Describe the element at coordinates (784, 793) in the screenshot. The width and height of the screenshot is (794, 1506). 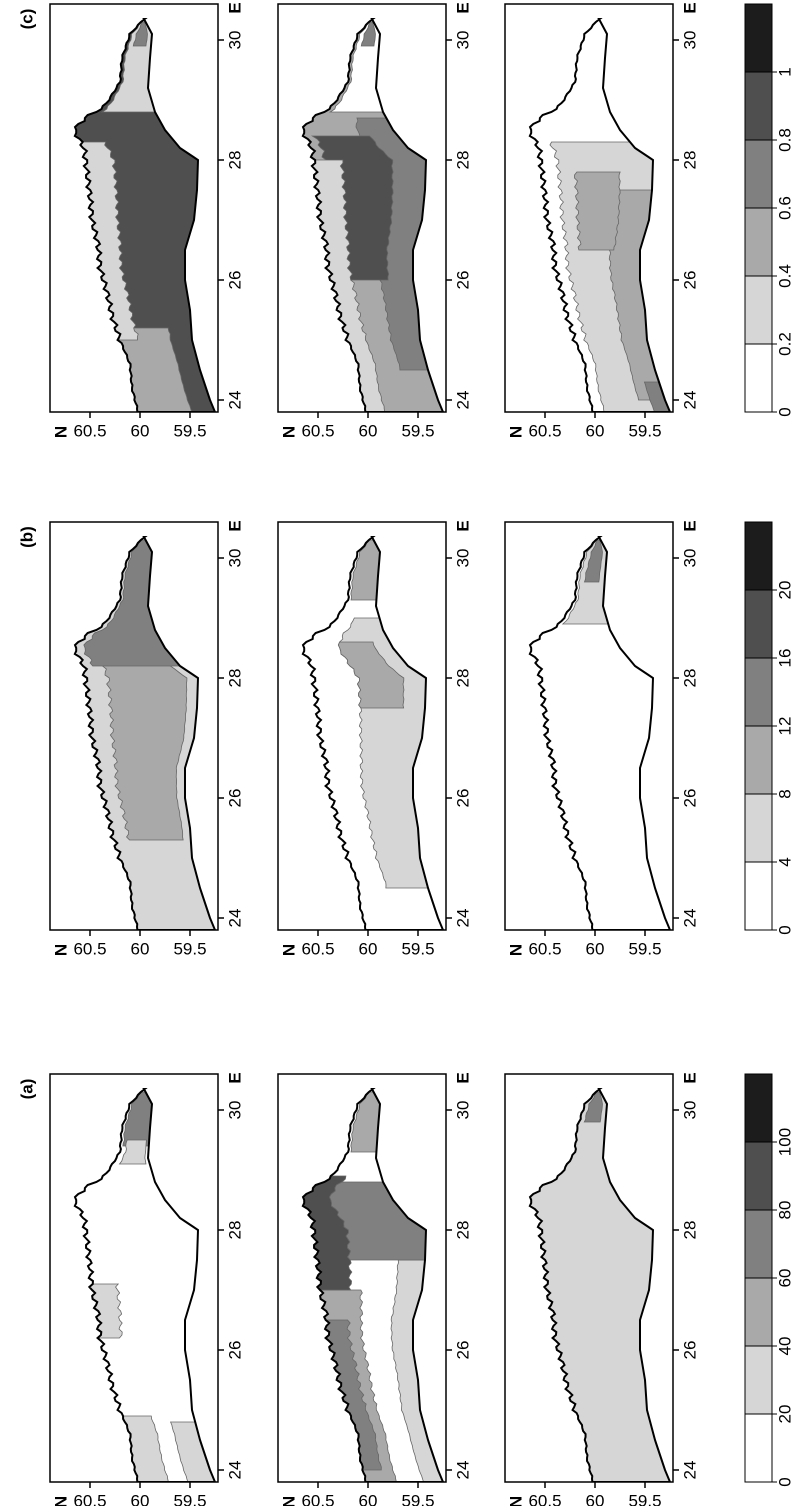
I see `colorbar-tick-label: 8` at that location.